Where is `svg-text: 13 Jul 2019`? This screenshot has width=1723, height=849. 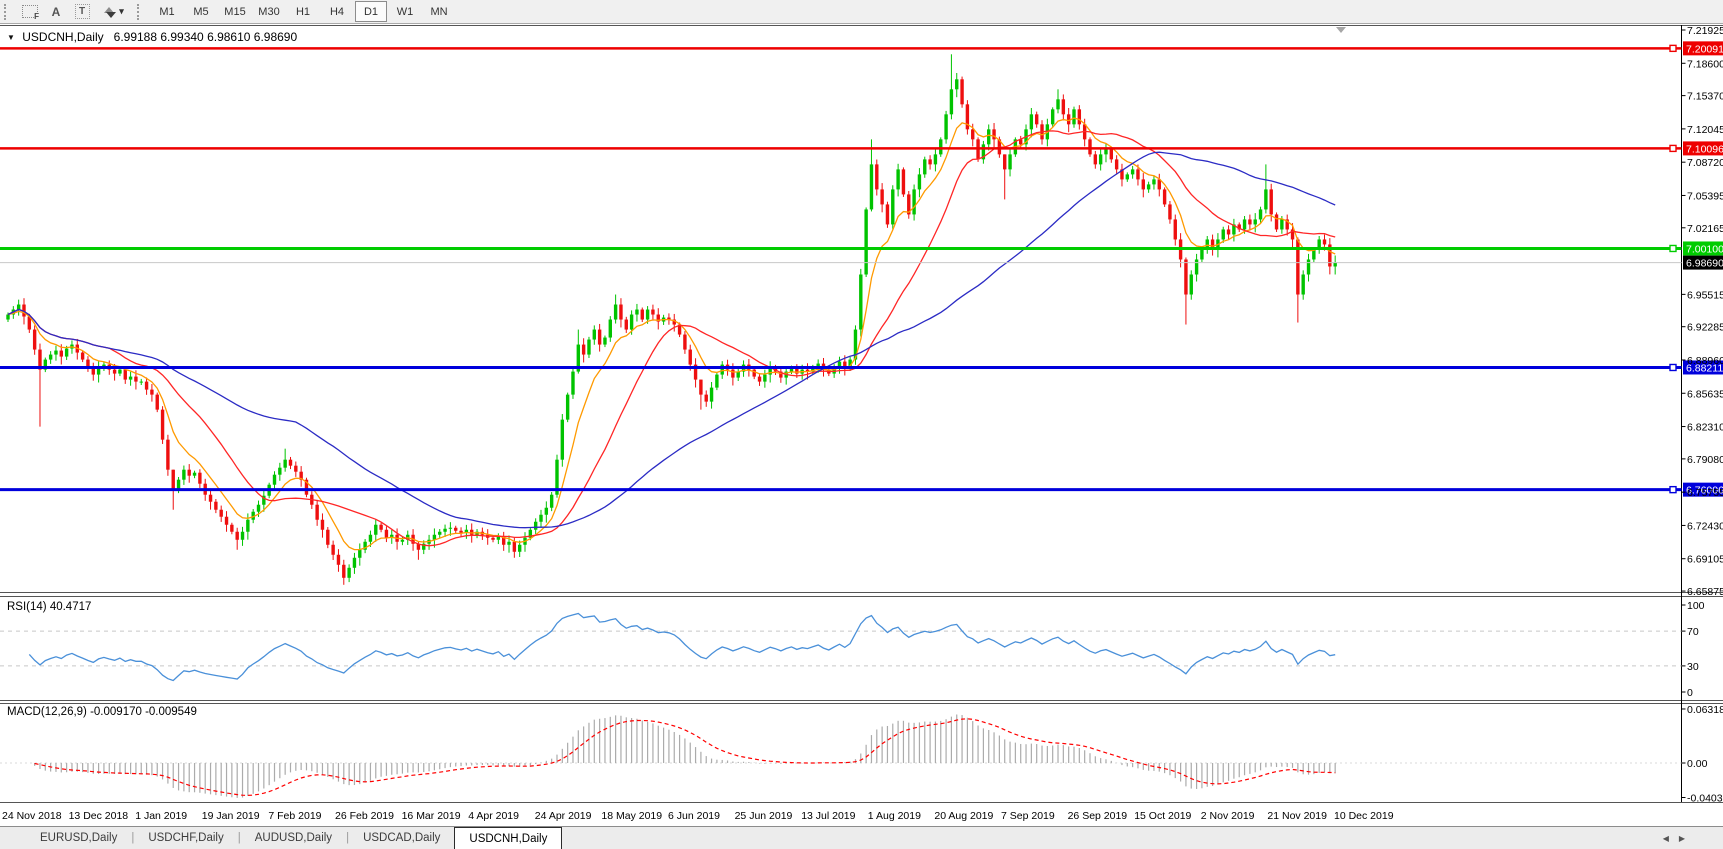
svg-text: 13 Jul 2019 is located at coordinates (828, 816).